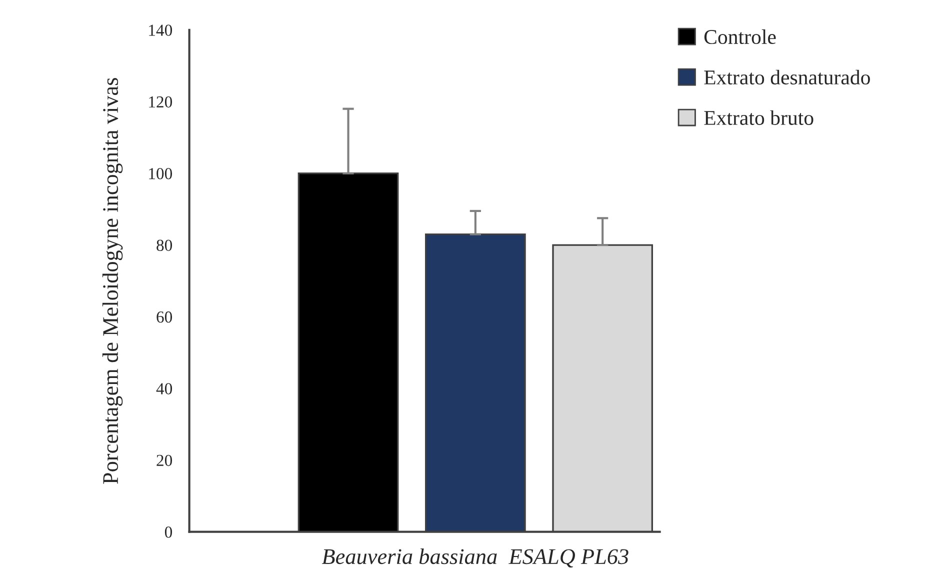  Describe the element at coordinates (740, 36) in the screenshot. I see `legend-label: Controle` at that location.